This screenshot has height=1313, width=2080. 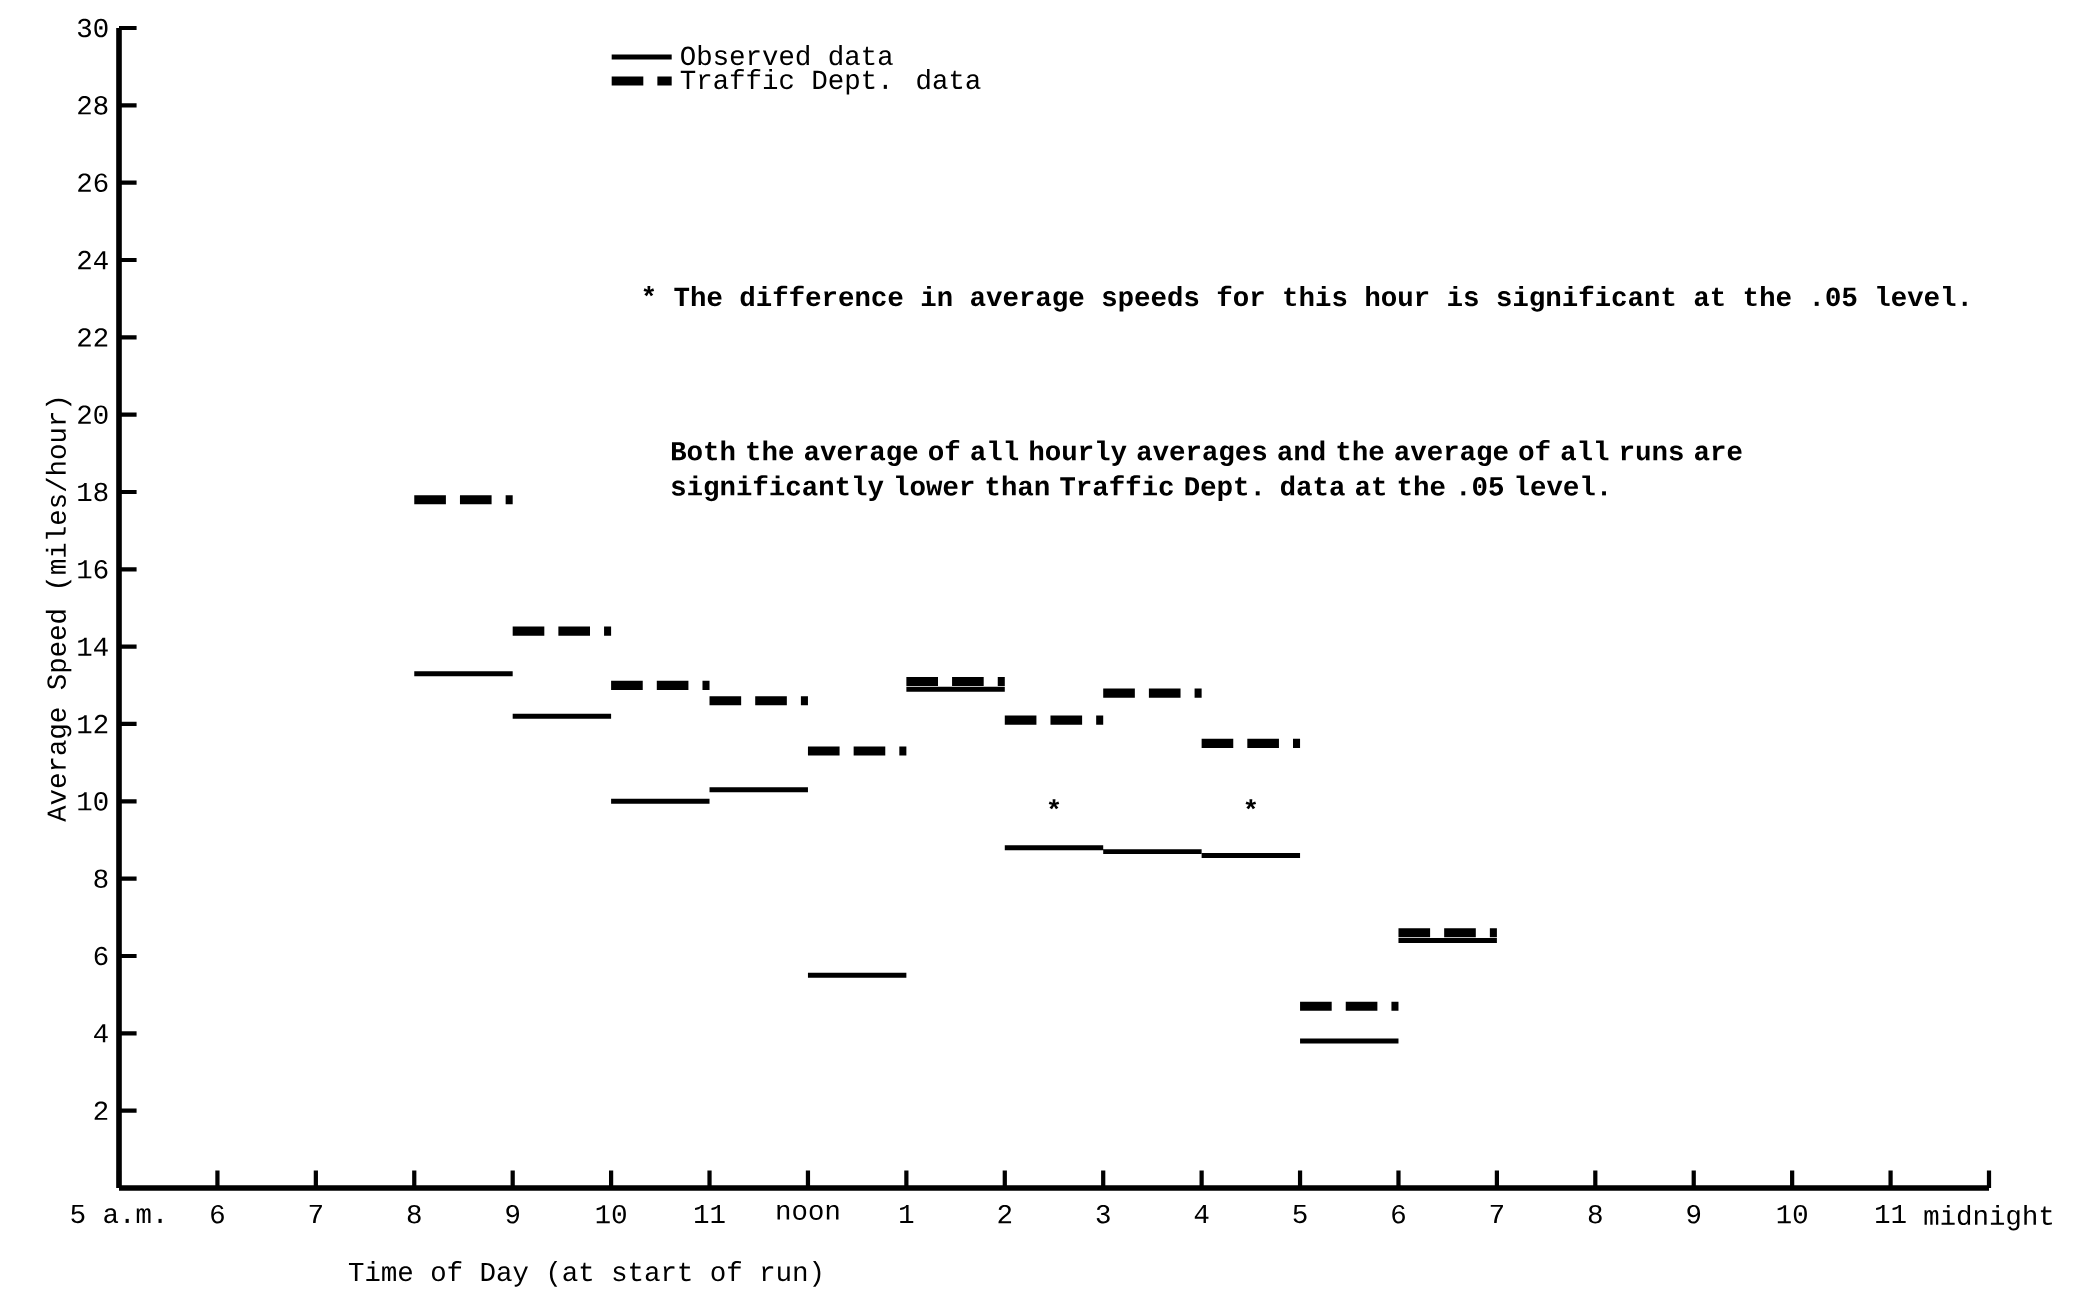 What do you see at coordinates (101, 1110) in the screenshot?
I see `y-tick-label: 2` at bounding box center [101, 1110].